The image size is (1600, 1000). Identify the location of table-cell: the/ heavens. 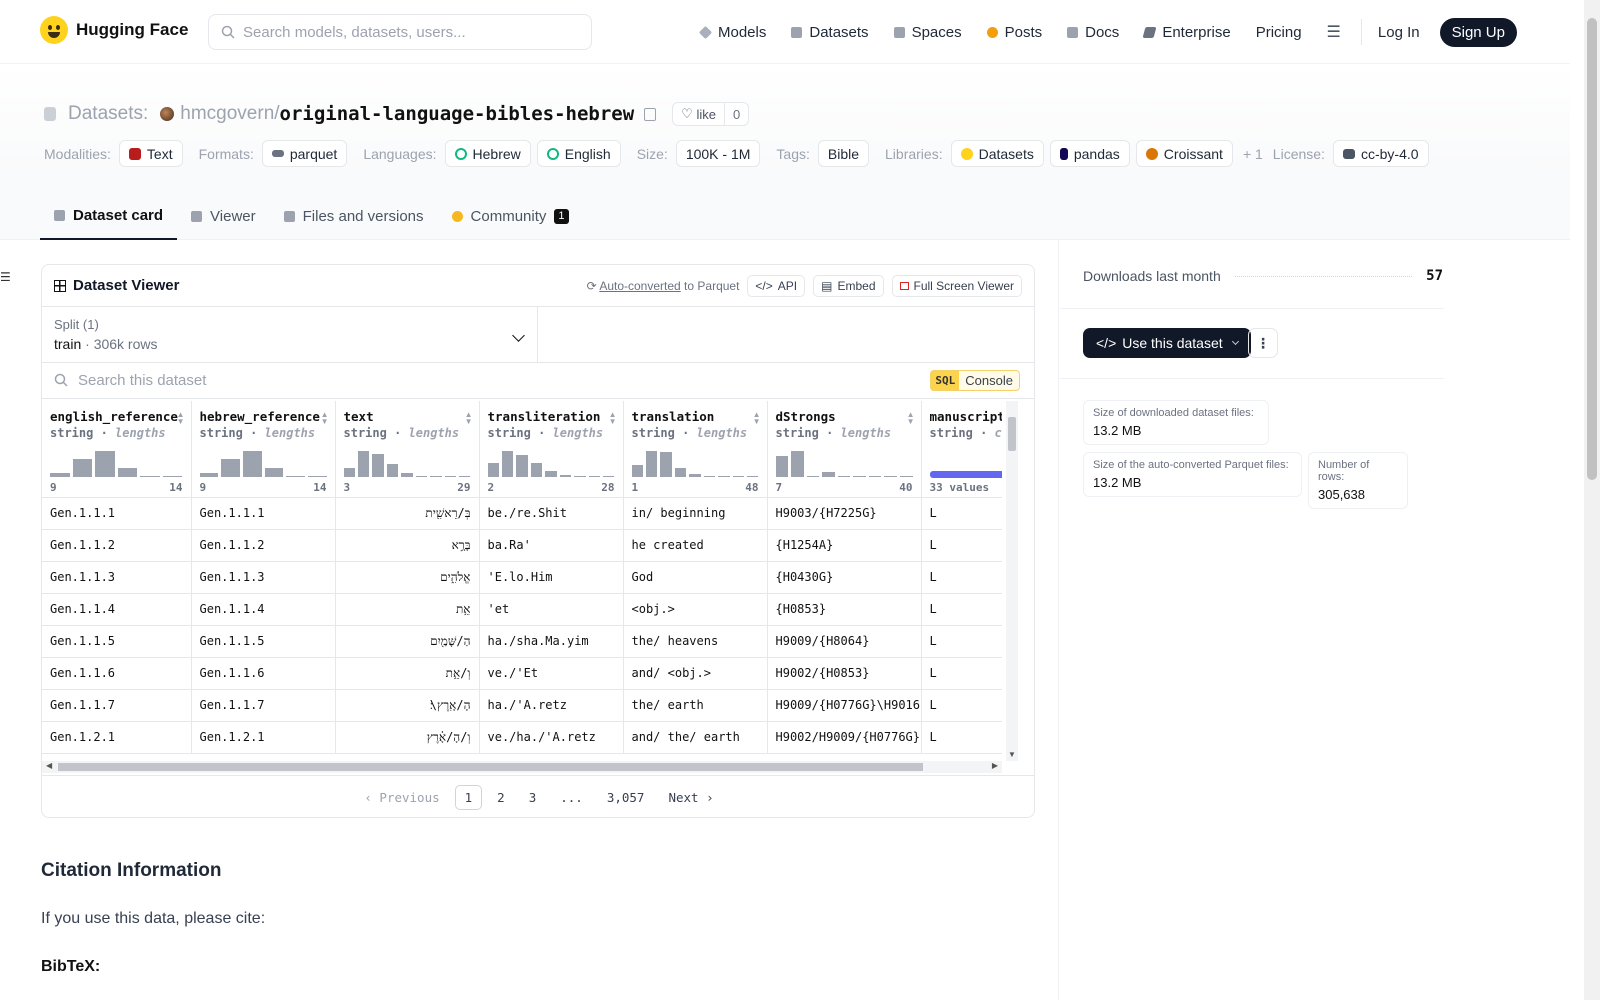
(695, 641).